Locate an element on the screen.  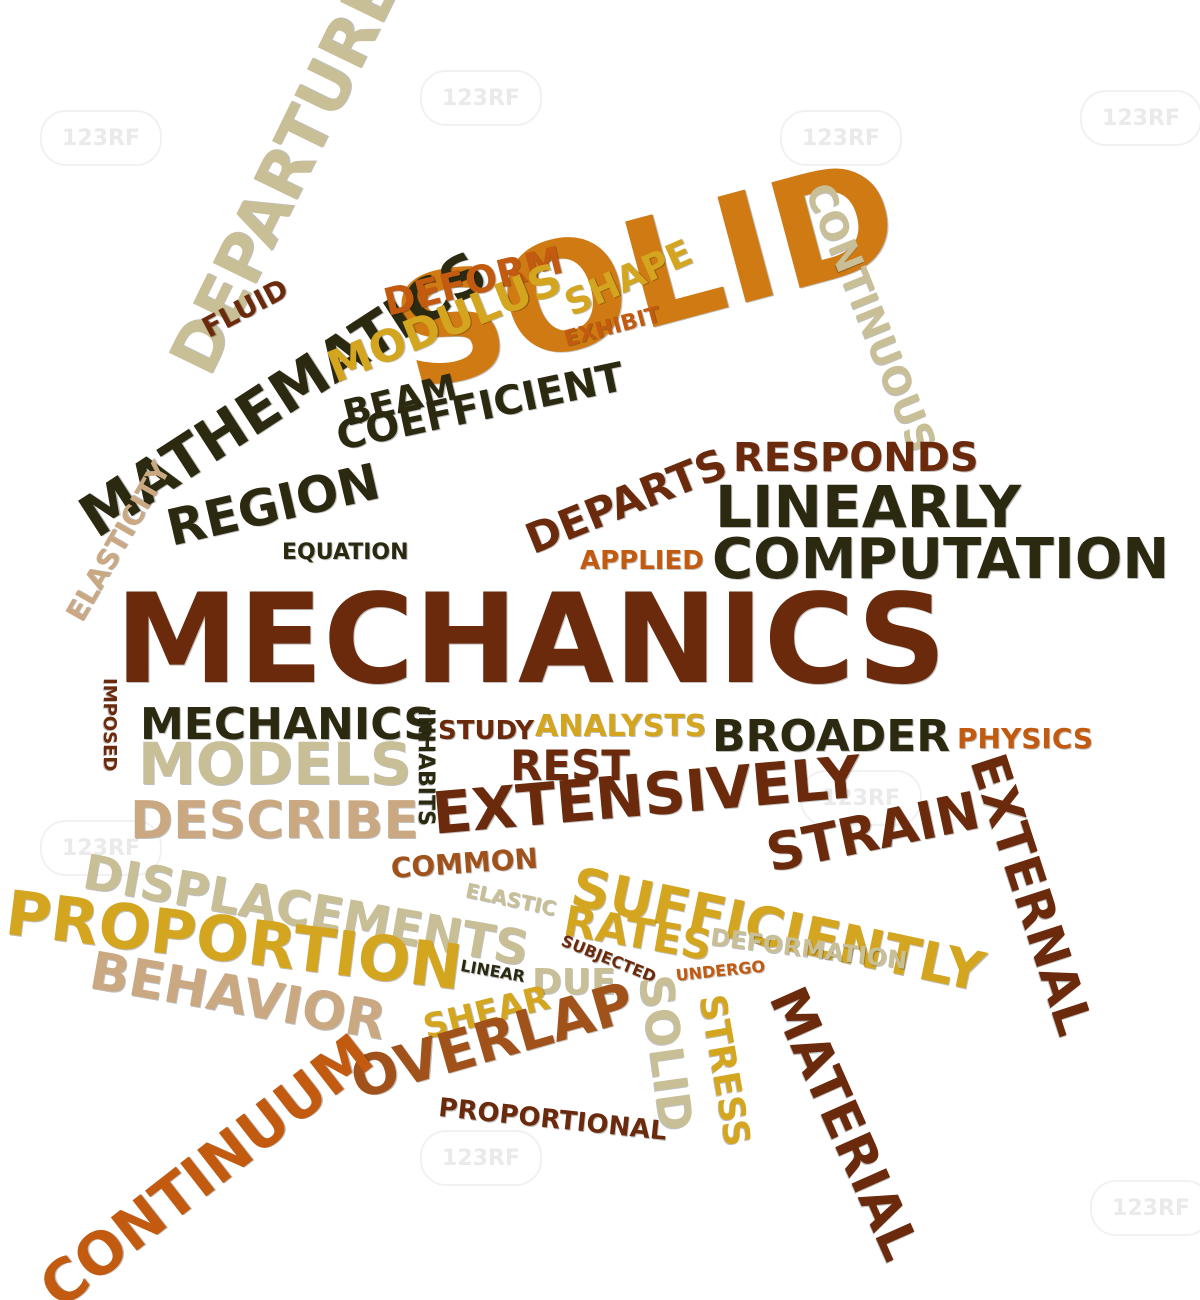
cloud-word-mechanics-main: MECHANICS is located at coordinates (531, 640).